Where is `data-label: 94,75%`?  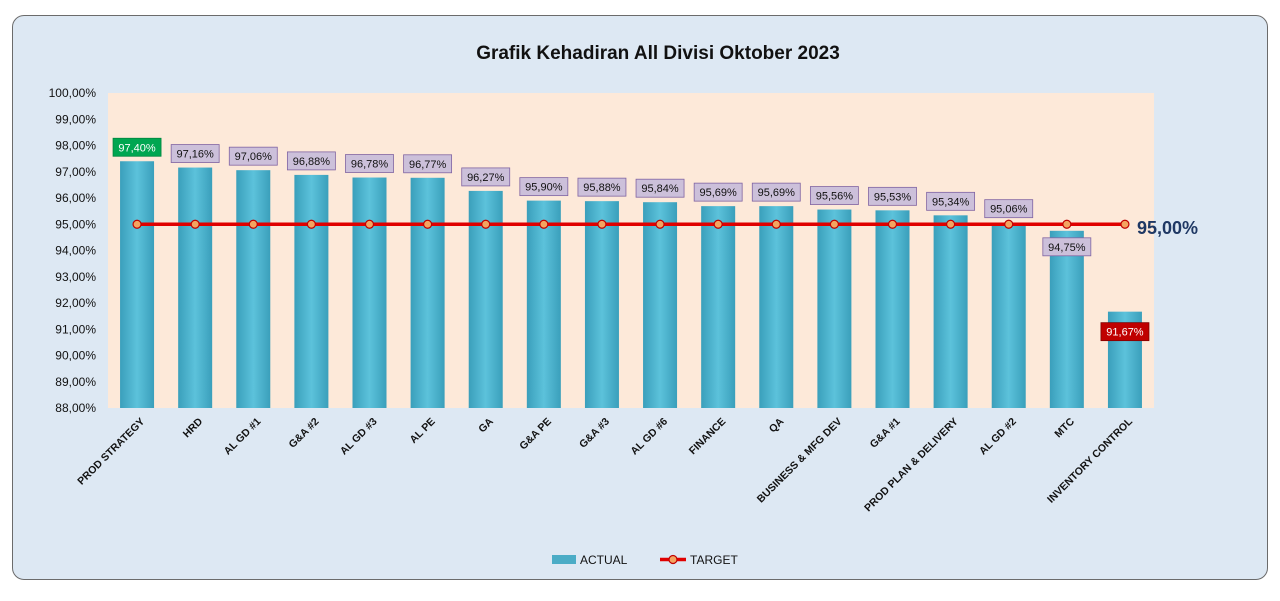 data-label: 94,75% is located at coordinates (1067, 248).